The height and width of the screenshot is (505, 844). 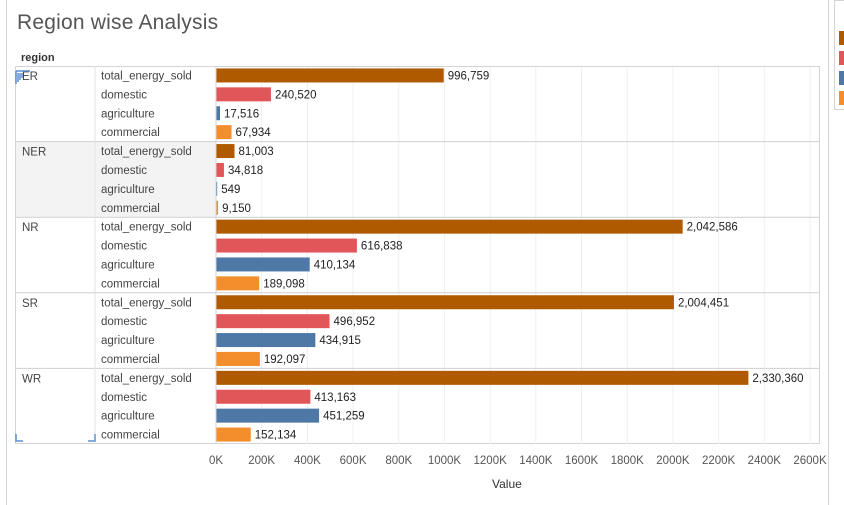 What do you see at coordinates (777, 379) in the screenshot?
I see `data-label: 2,330,360` at bounding box center [777, 379].